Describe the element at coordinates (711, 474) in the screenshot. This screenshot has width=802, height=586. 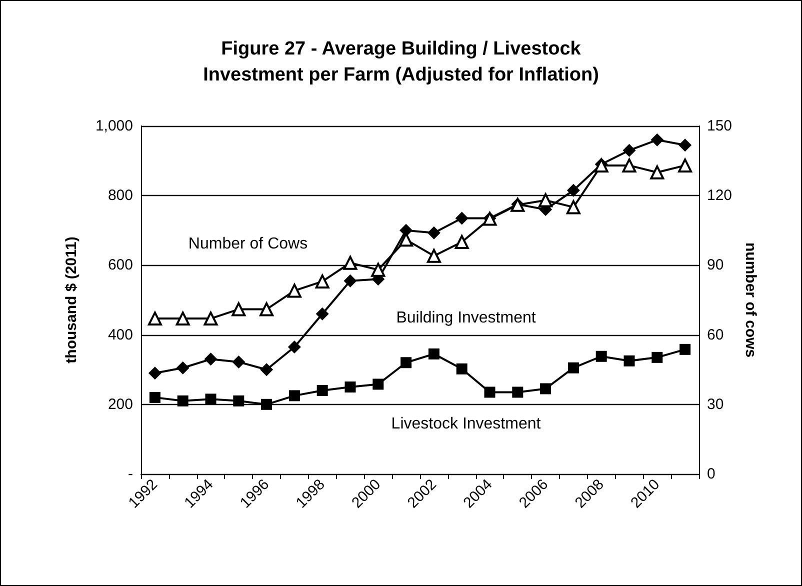
I see `y2-tick-label: 0` at that location.